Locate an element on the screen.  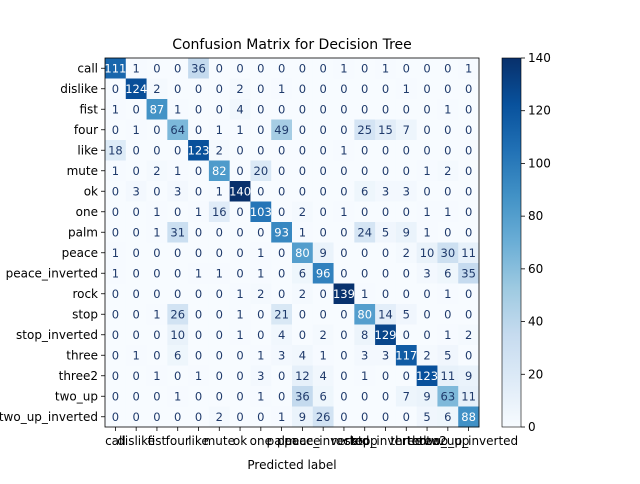
cell-value: 4 is located at coordinates (302, 355).